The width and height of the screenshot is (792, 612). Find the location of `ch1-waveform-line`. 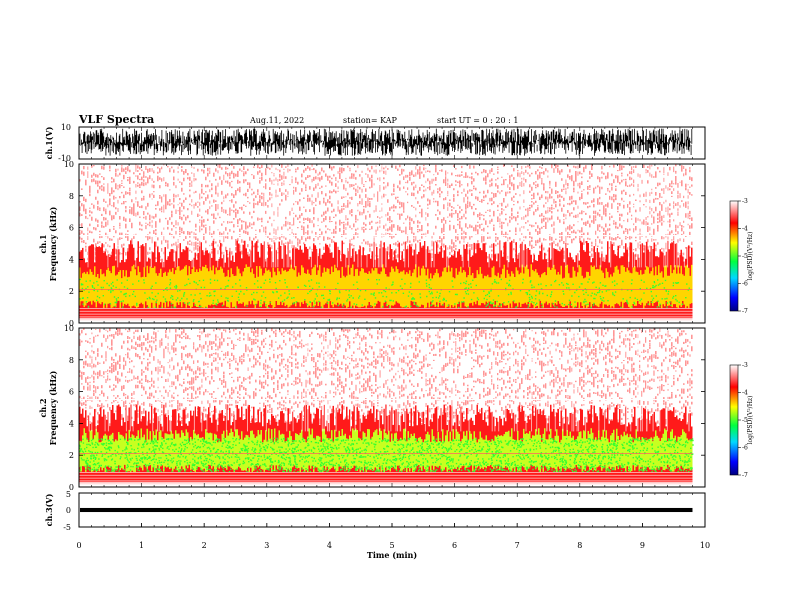

ch1-waveform-line is located at coordinates (386, 142).